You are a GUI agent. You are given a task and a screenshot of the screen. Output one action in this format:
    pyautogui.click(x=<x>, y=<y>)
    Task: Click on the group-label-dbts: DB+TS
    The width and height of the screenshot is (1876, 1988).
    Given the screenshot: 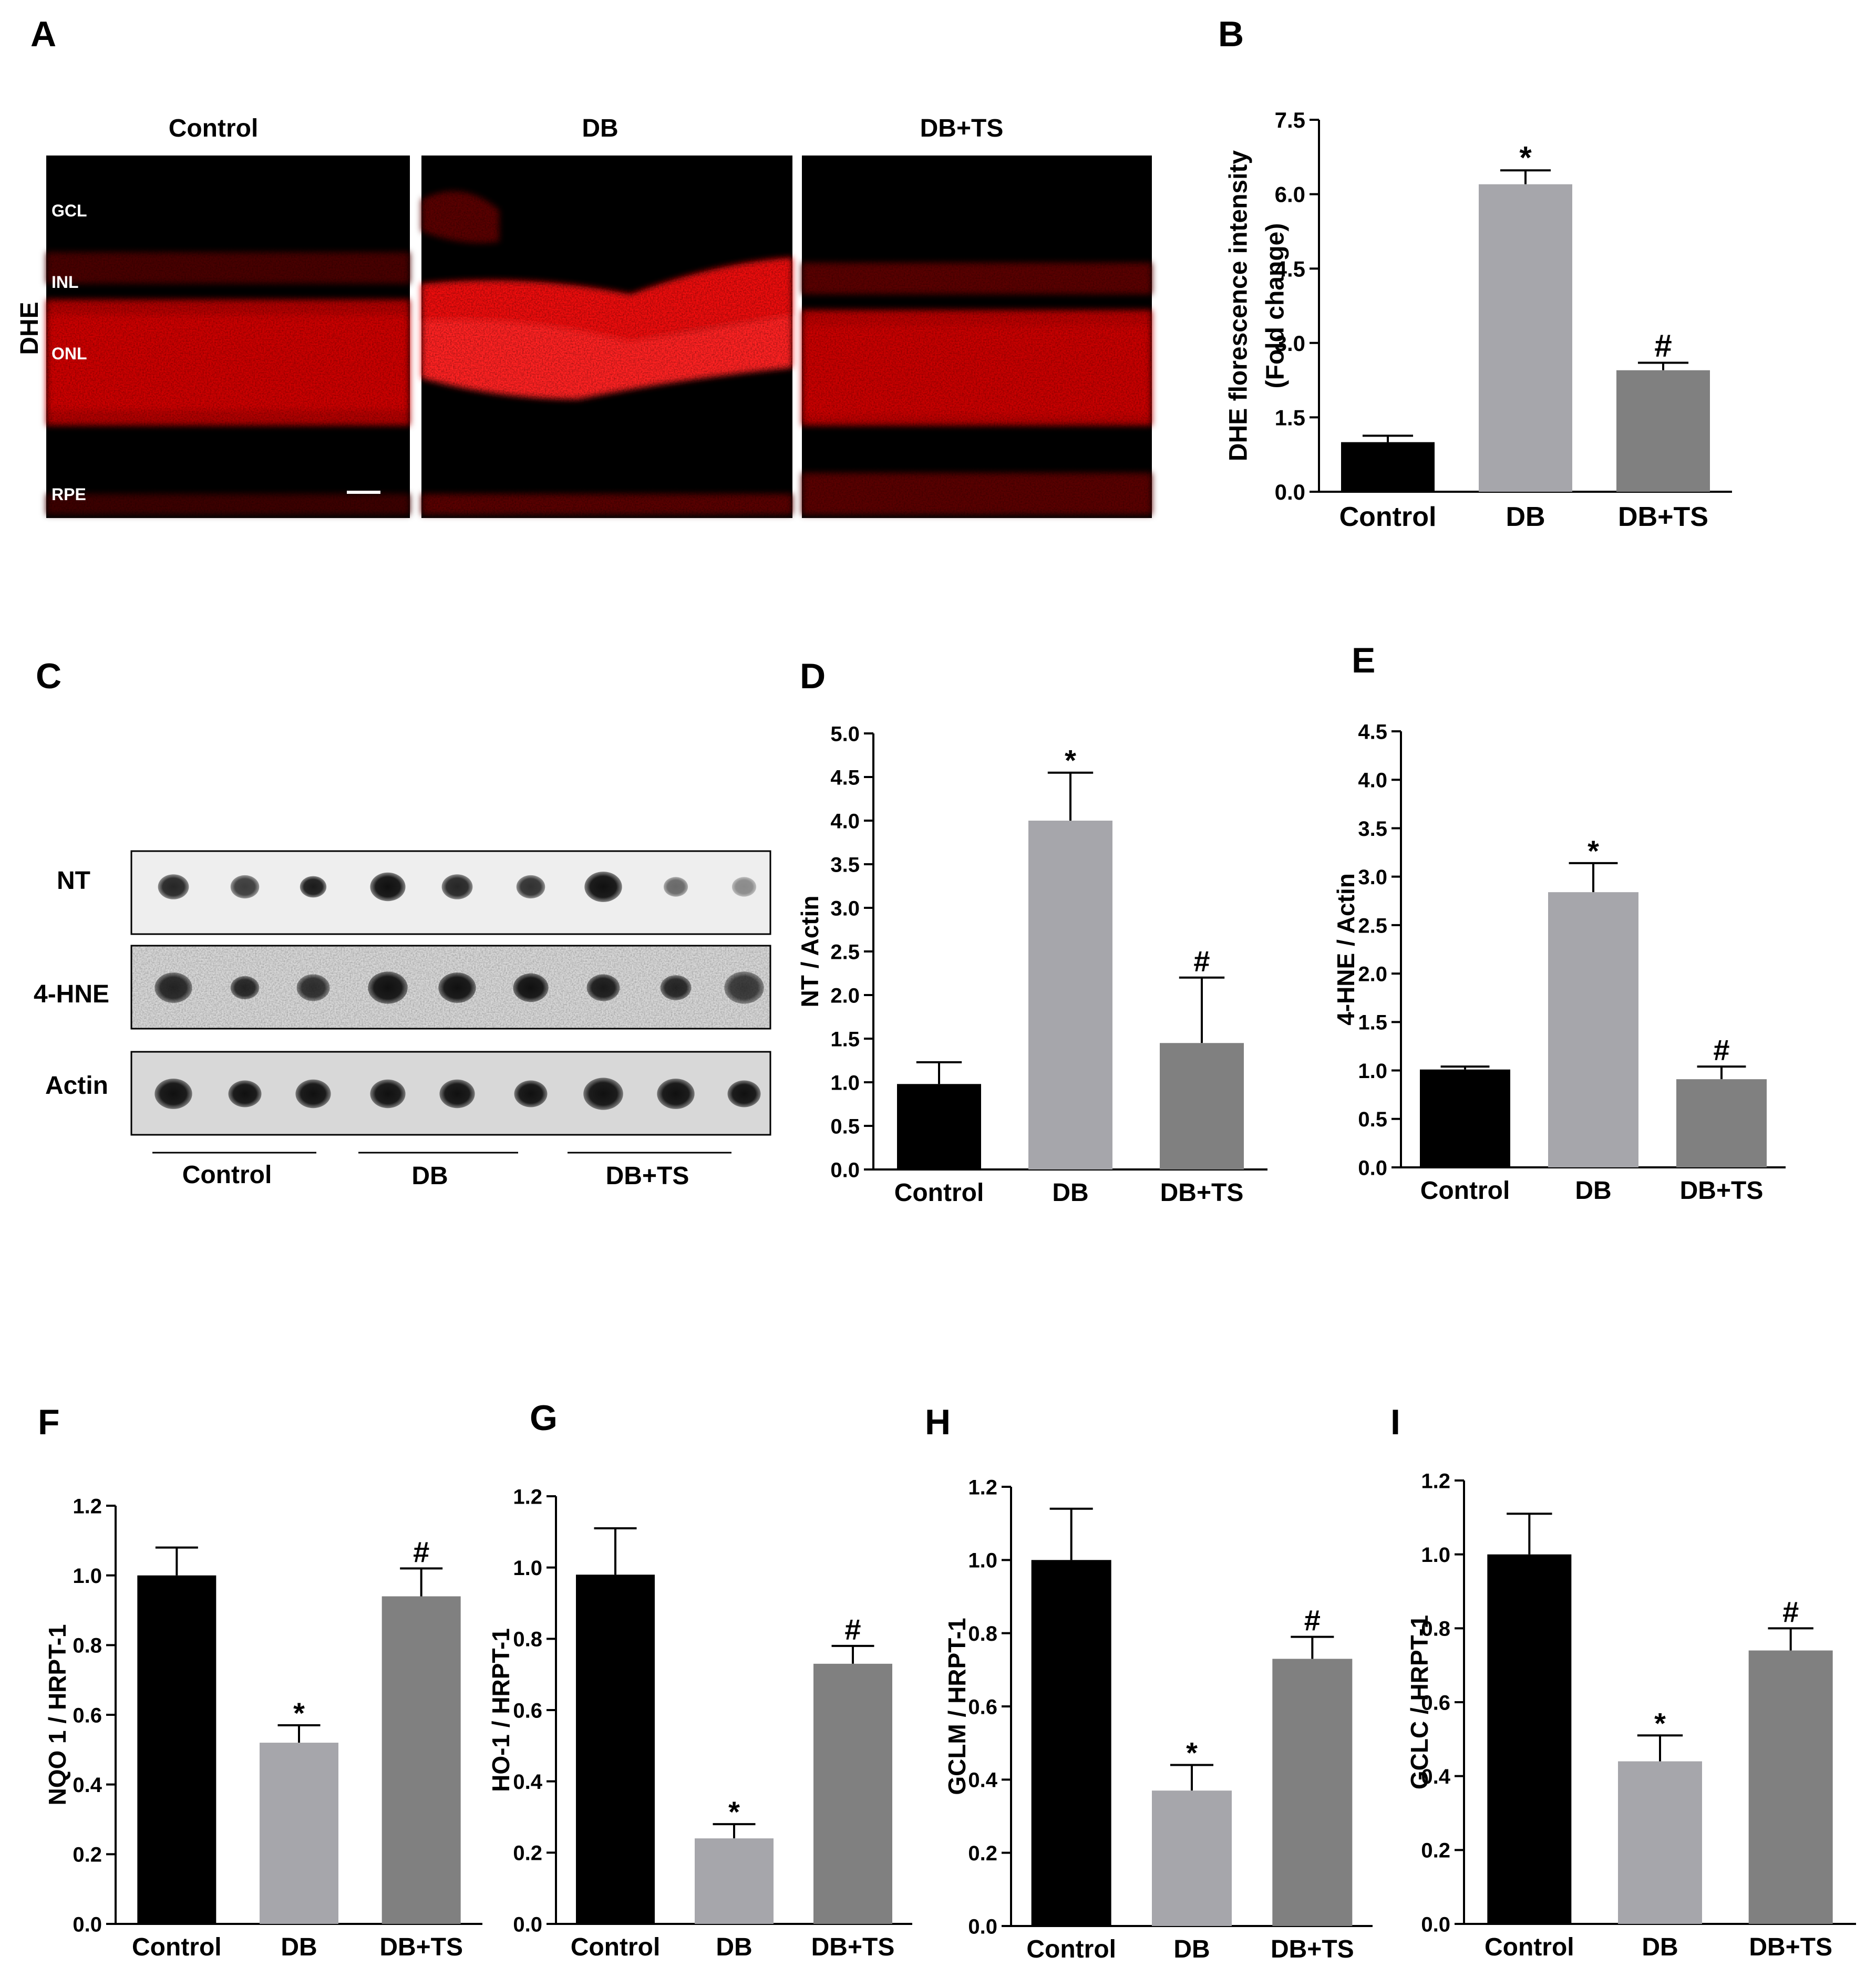 What is the action you would take?
    pyautogui.click(x=648, y=1176)
    